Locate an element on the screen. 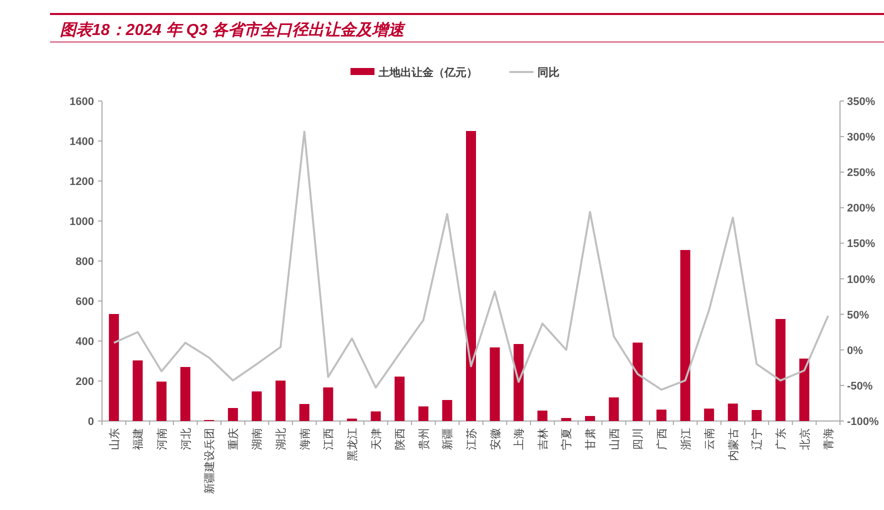 This screenshot has width=884, height=510. y-tick-label: 1200 is located at coordinates (82, 182).